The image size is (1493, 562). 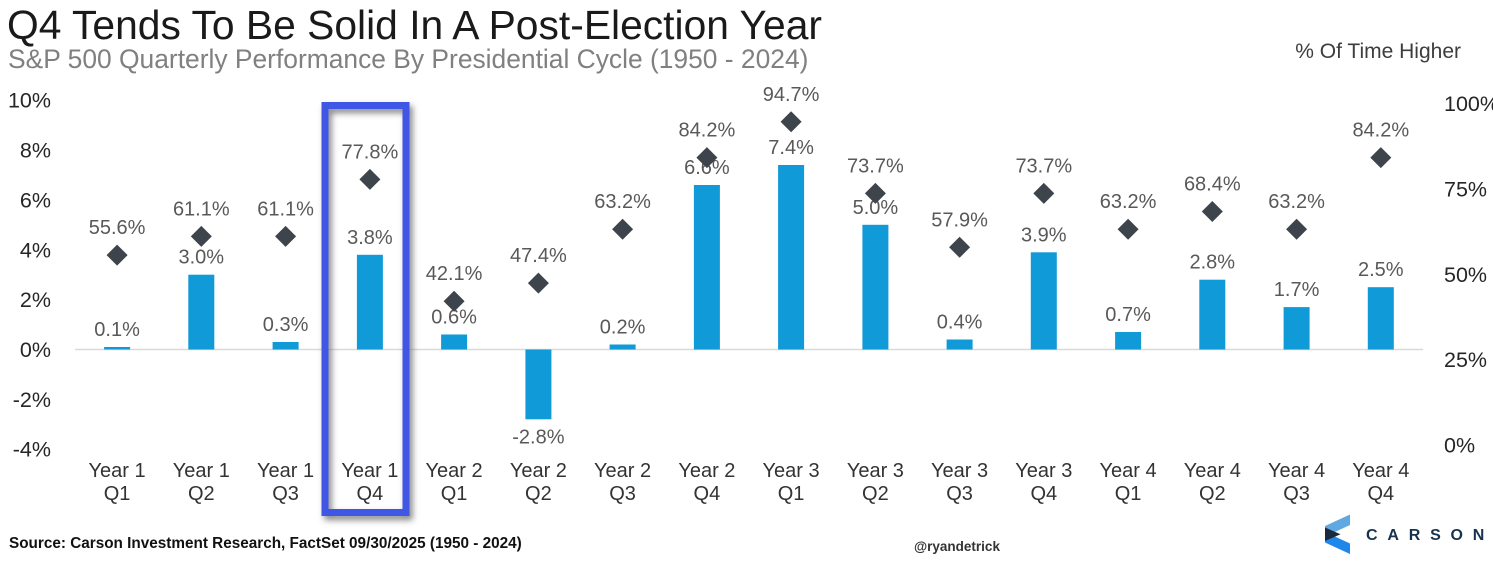 I want to click on svg-text: 2.8%, so click(x=1213, y=263).